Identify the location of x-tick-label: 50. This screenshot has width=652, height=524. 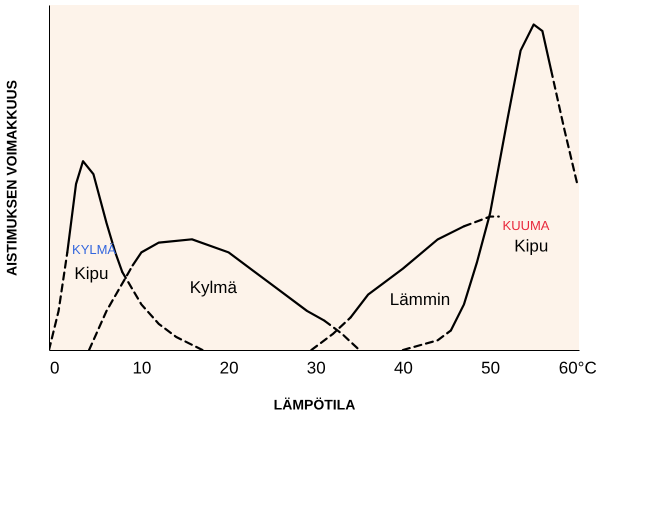
(490, 368).